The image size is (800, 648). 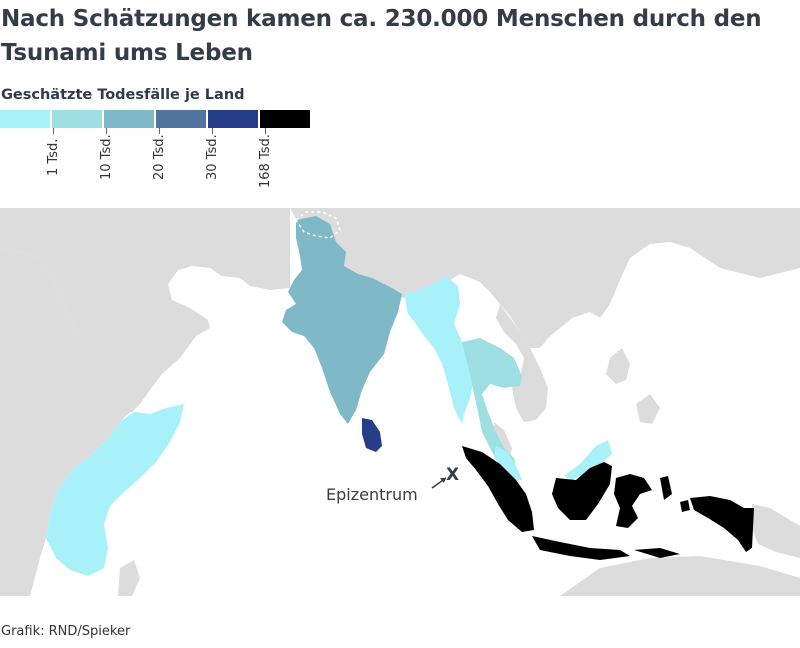 I want to click on epicenter-label: Epizentrum, so click(x=372, y=494).